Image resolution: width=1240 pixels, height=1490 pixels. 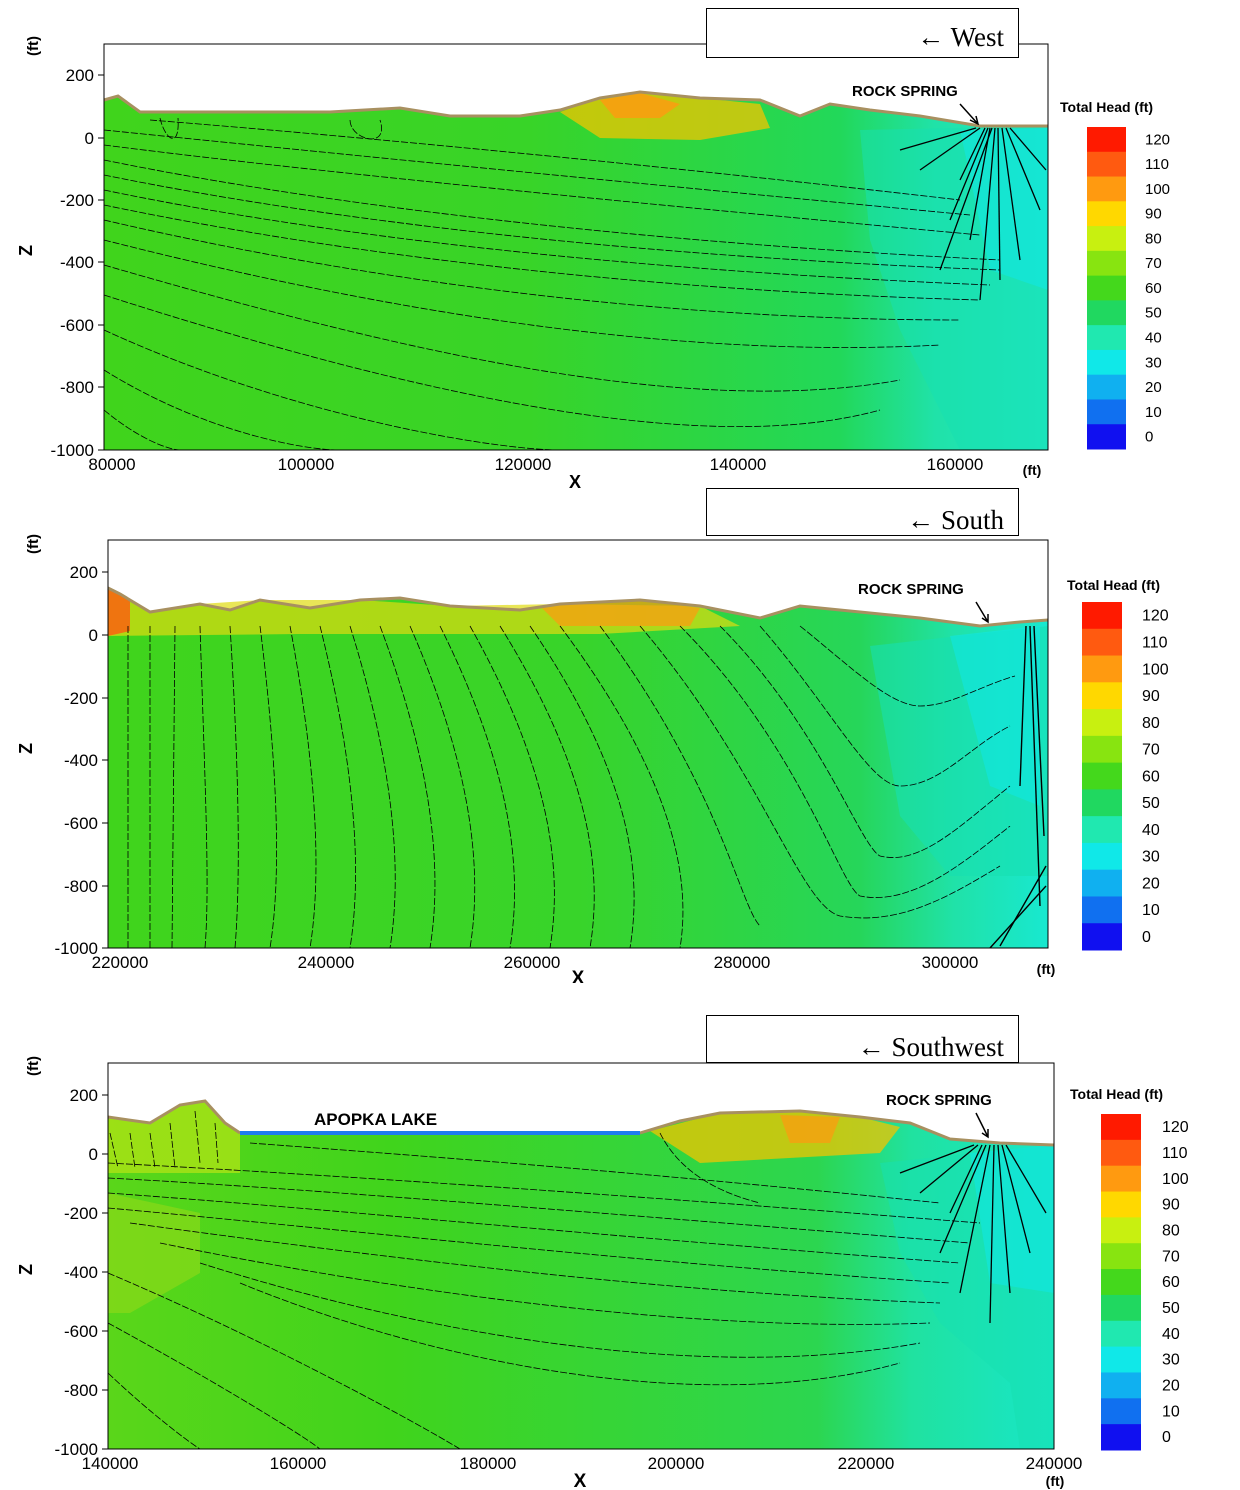 What do you see at coordinates (1171, 1386) in the screenshot?
I see `legend-level-label: 20` at bounding box center [1171, 1386].